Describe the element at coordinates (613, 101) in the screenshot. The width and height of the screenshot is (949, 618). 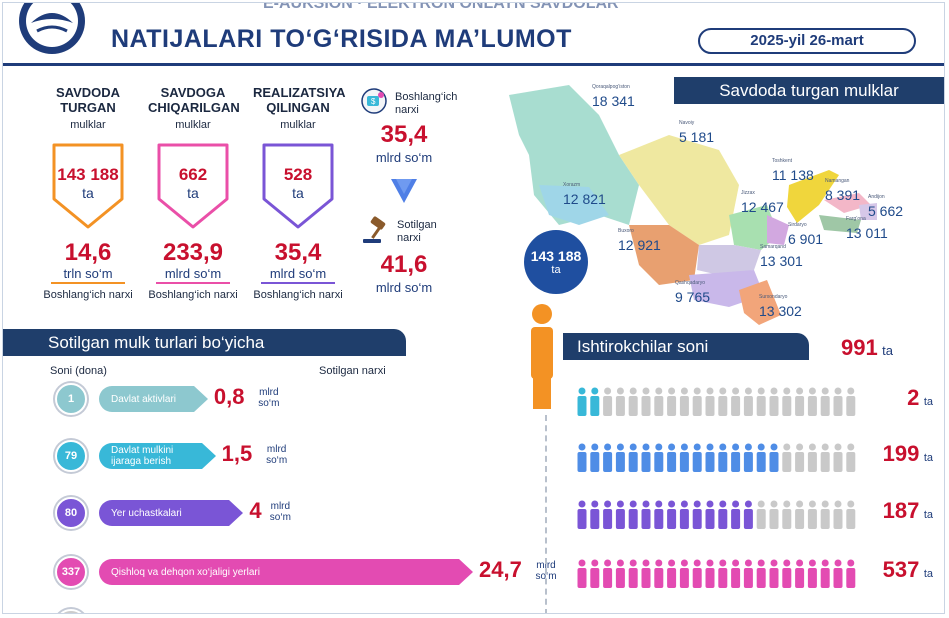
I see `map-region-value: 18 341` at that location.